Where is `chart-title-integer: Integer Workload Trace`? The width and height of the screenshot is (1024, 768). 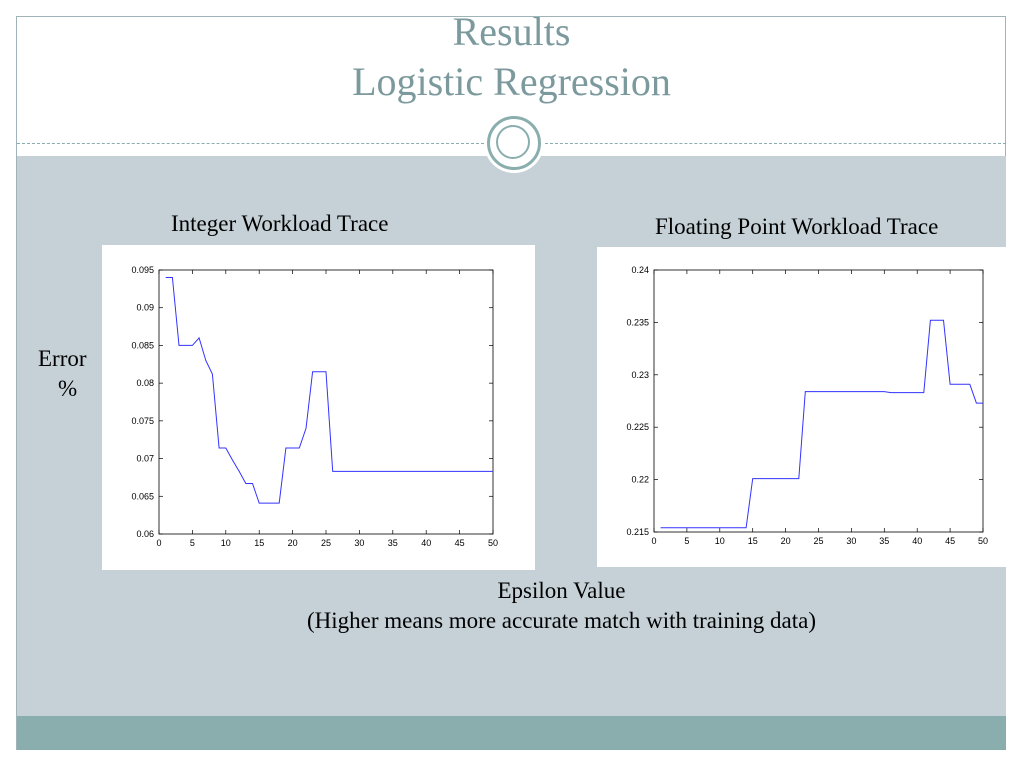
chart-title-integer: Integer Workload Trace is located at coordinates (280, 223).